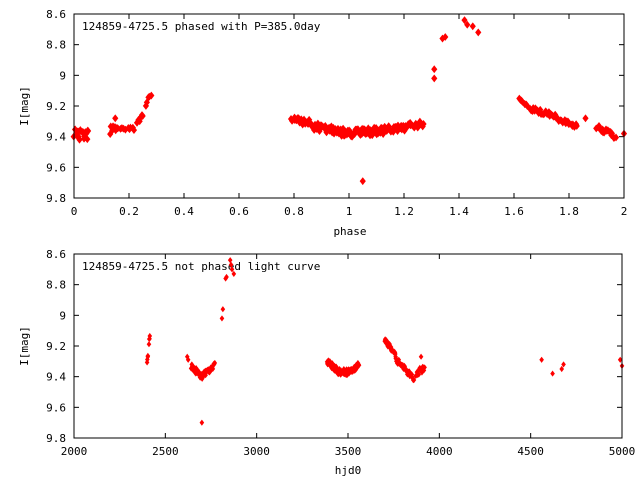  Describe the element at coordinates (459, 211) in the screenshot. I see `x-tick-label: 1.4` at that location.